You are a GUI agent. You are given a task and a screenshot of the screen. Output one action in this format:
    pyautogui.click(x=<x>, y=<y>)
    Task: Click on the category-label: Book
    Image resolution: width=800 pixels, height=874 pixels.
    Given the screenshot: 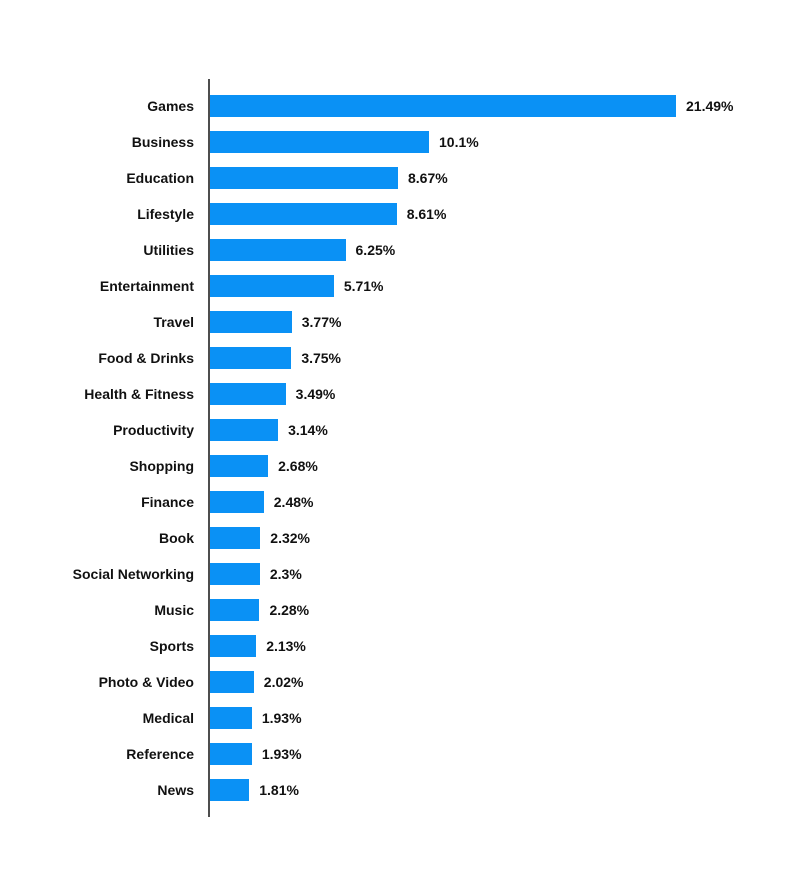 What is the action you would take?
    pyautogui.click(x=176, y=538)
    